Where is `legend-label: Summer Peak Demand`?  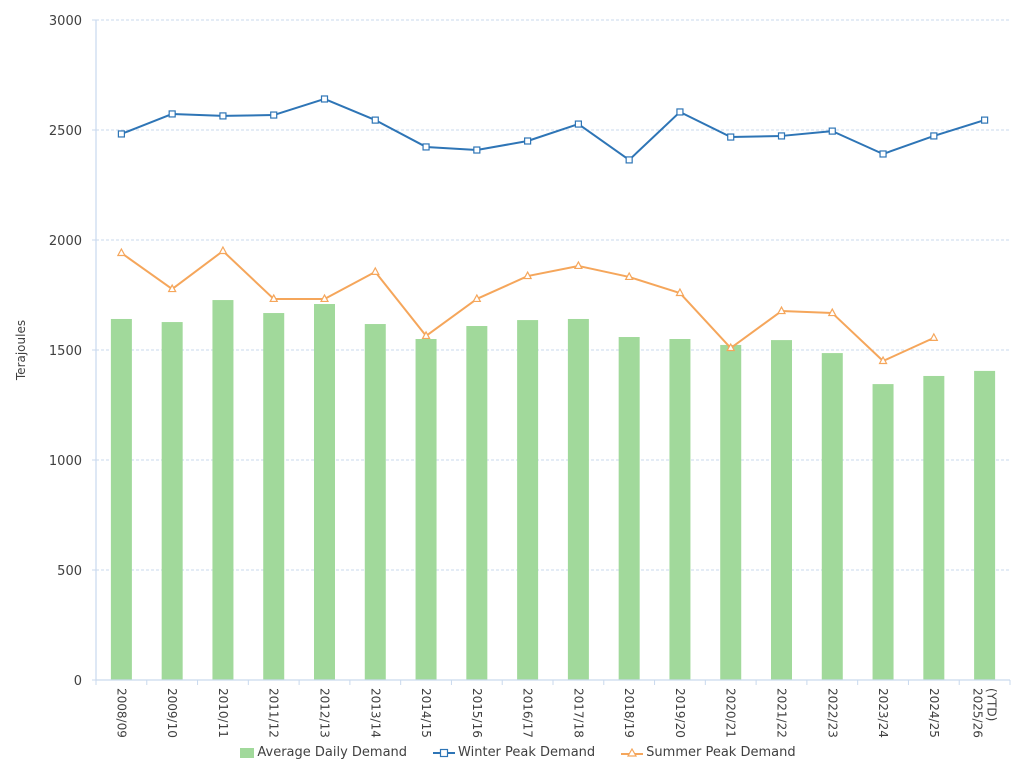 legend-label: Summer Peak Demand is located at coordinates (721, 752).